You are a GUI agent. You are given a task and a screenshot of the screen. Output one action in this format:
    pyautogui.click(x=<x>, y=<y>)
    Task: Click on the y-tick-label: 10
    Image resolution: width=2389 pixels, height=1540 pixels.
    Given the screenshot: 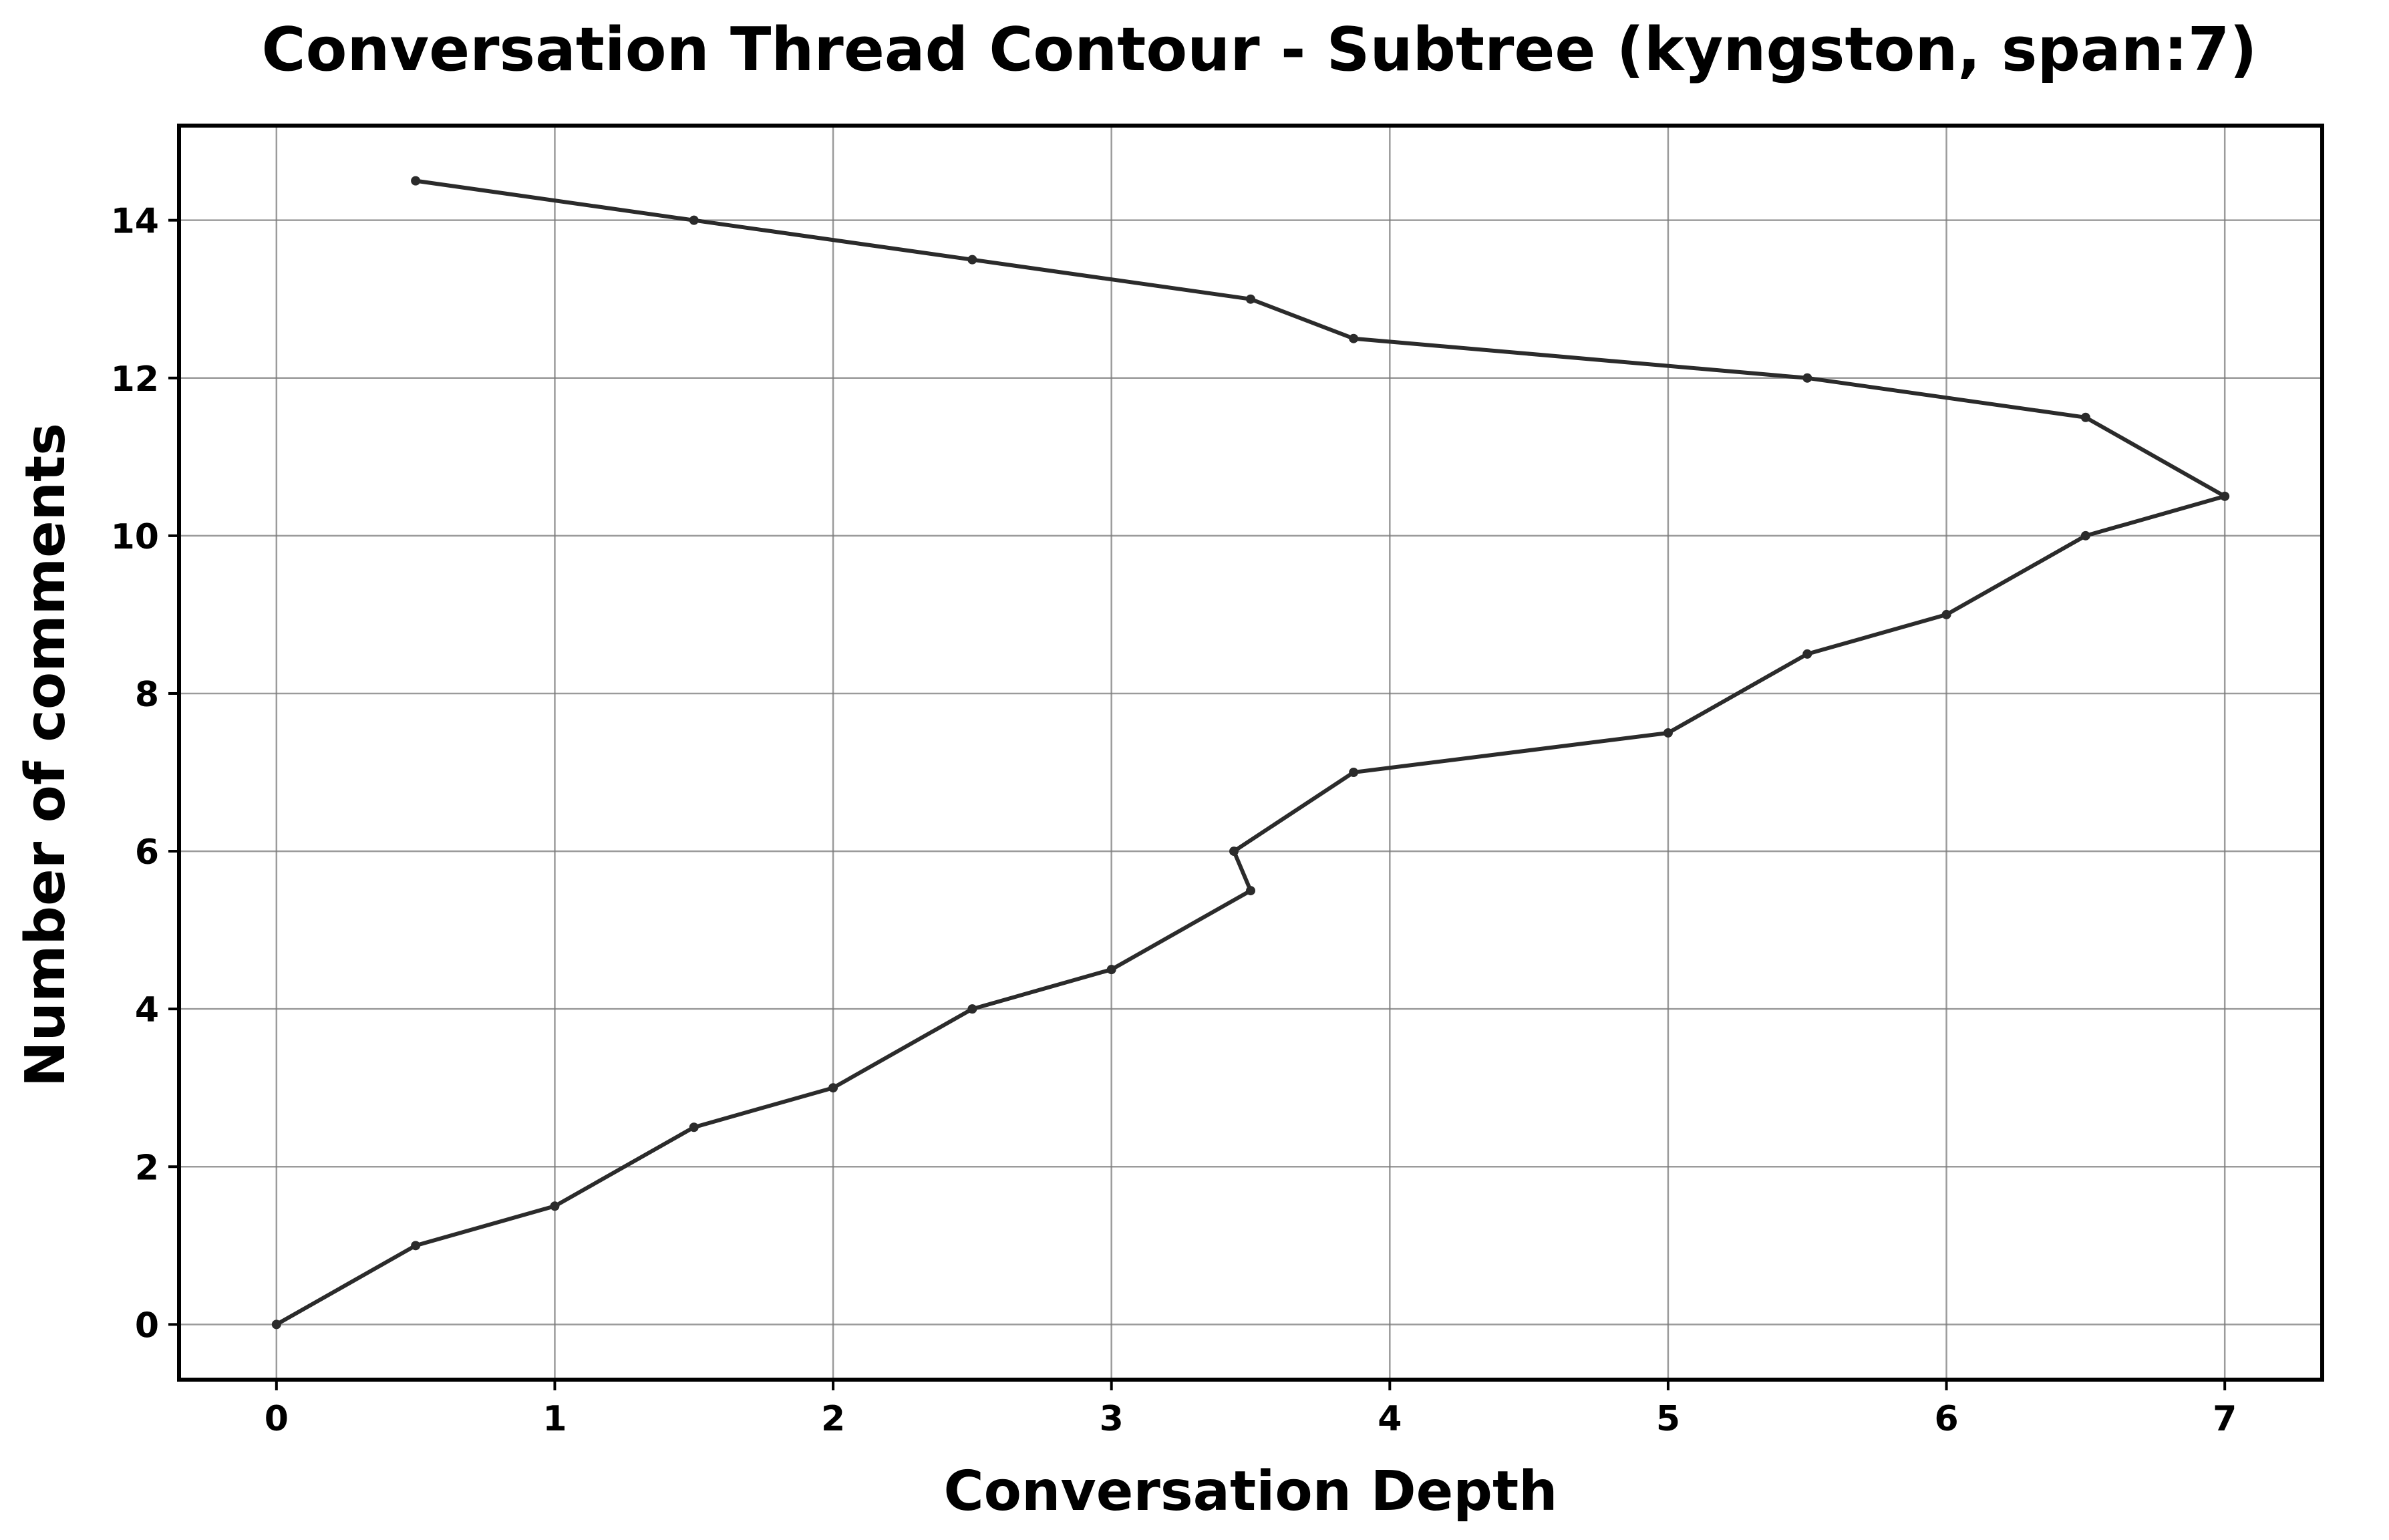 What is the action you would take?
    pyautogui.click(x=135, y=537)
    